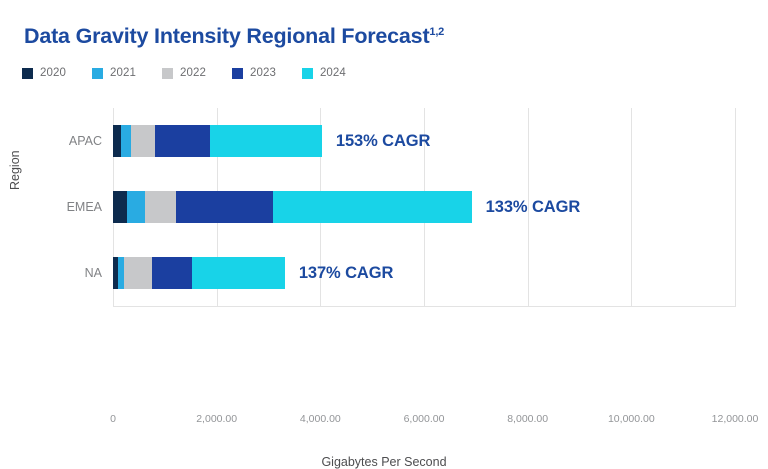 This screenshot has height=469, width=768. What do you see at coordinates (138, 273) in the screenshot?
I see `bar-segment-na-2022` at bounding box center [138, 273].